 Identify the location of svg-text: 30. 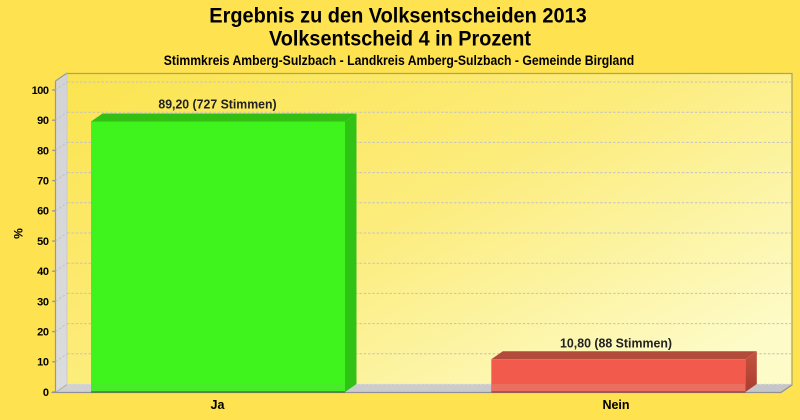
(43, 302).